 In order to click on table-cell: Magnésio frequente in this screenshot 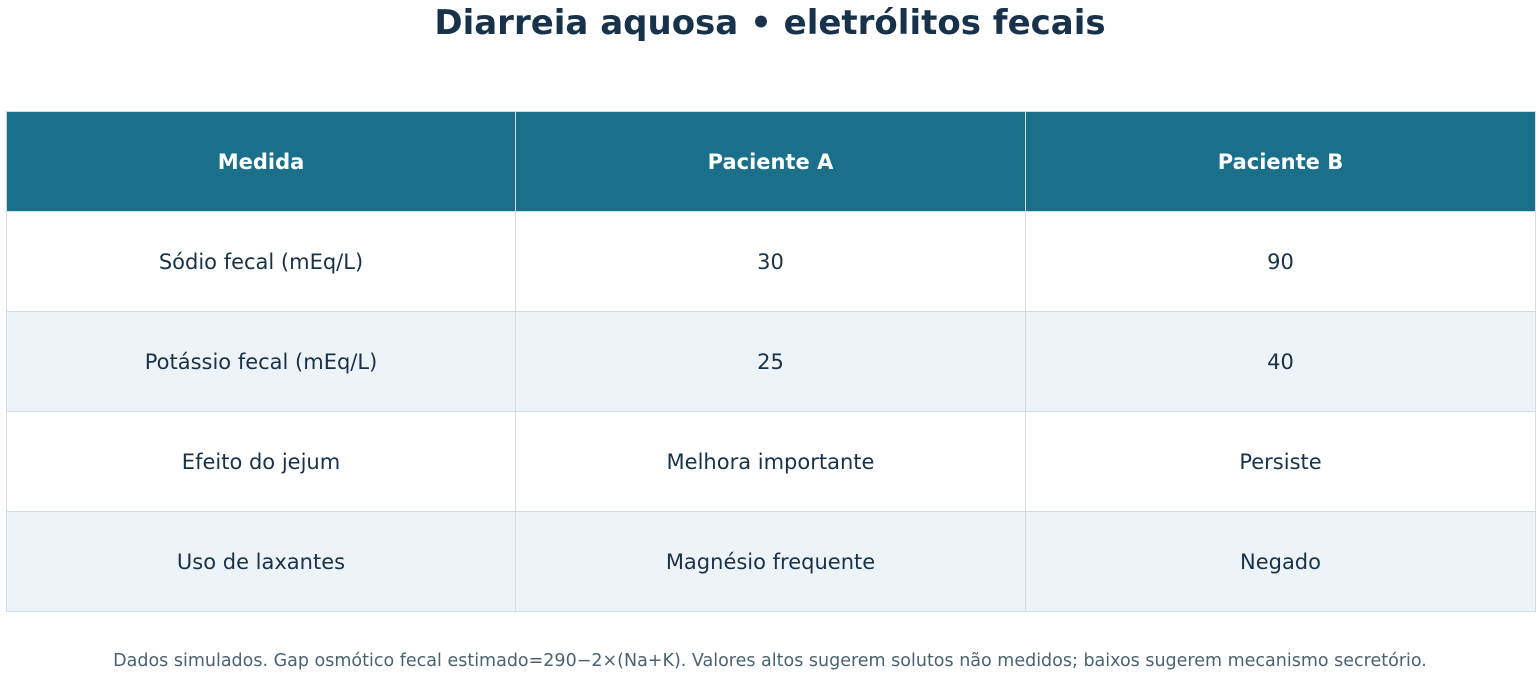, I will do `click(770, 561)`.